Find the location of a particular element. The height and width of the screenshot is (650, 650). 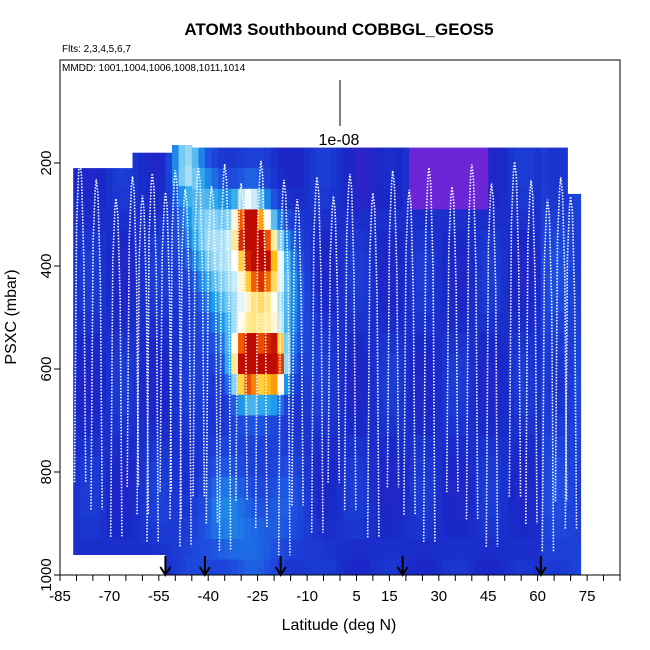

x-tick-label: -85 is located at coordinates (60, 596).